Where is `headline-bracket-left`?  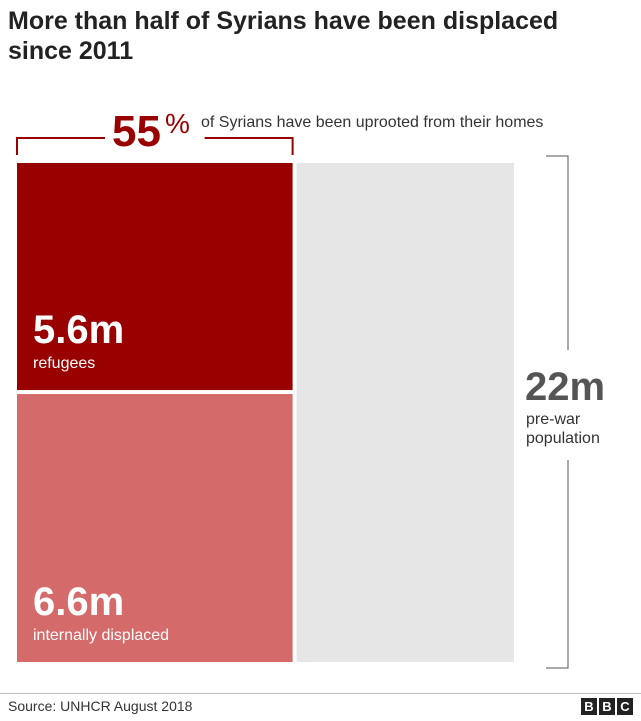 headline-bracket-left is located at coordinates (60, 146).